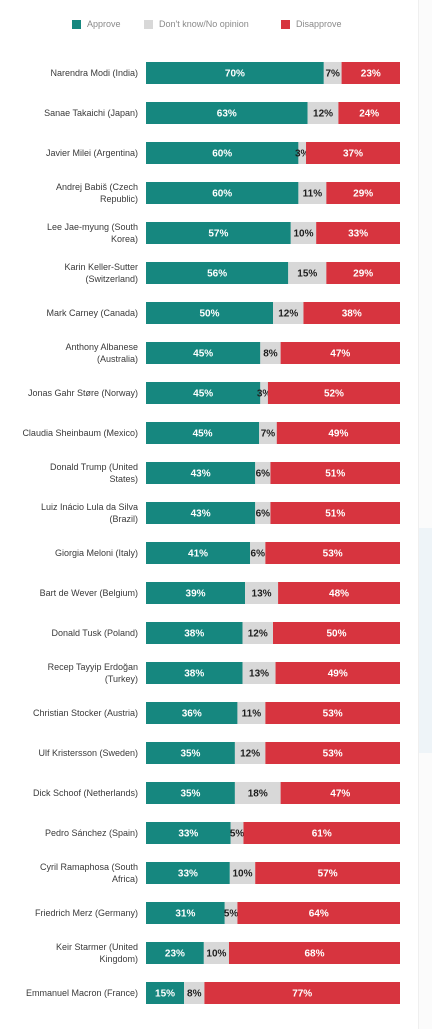 This screenshot has height=1029, width=432. What do you see at coordinates (425, 514) in the screenshot?
I see `right-edge-panel` at bounding box center [425, 514].